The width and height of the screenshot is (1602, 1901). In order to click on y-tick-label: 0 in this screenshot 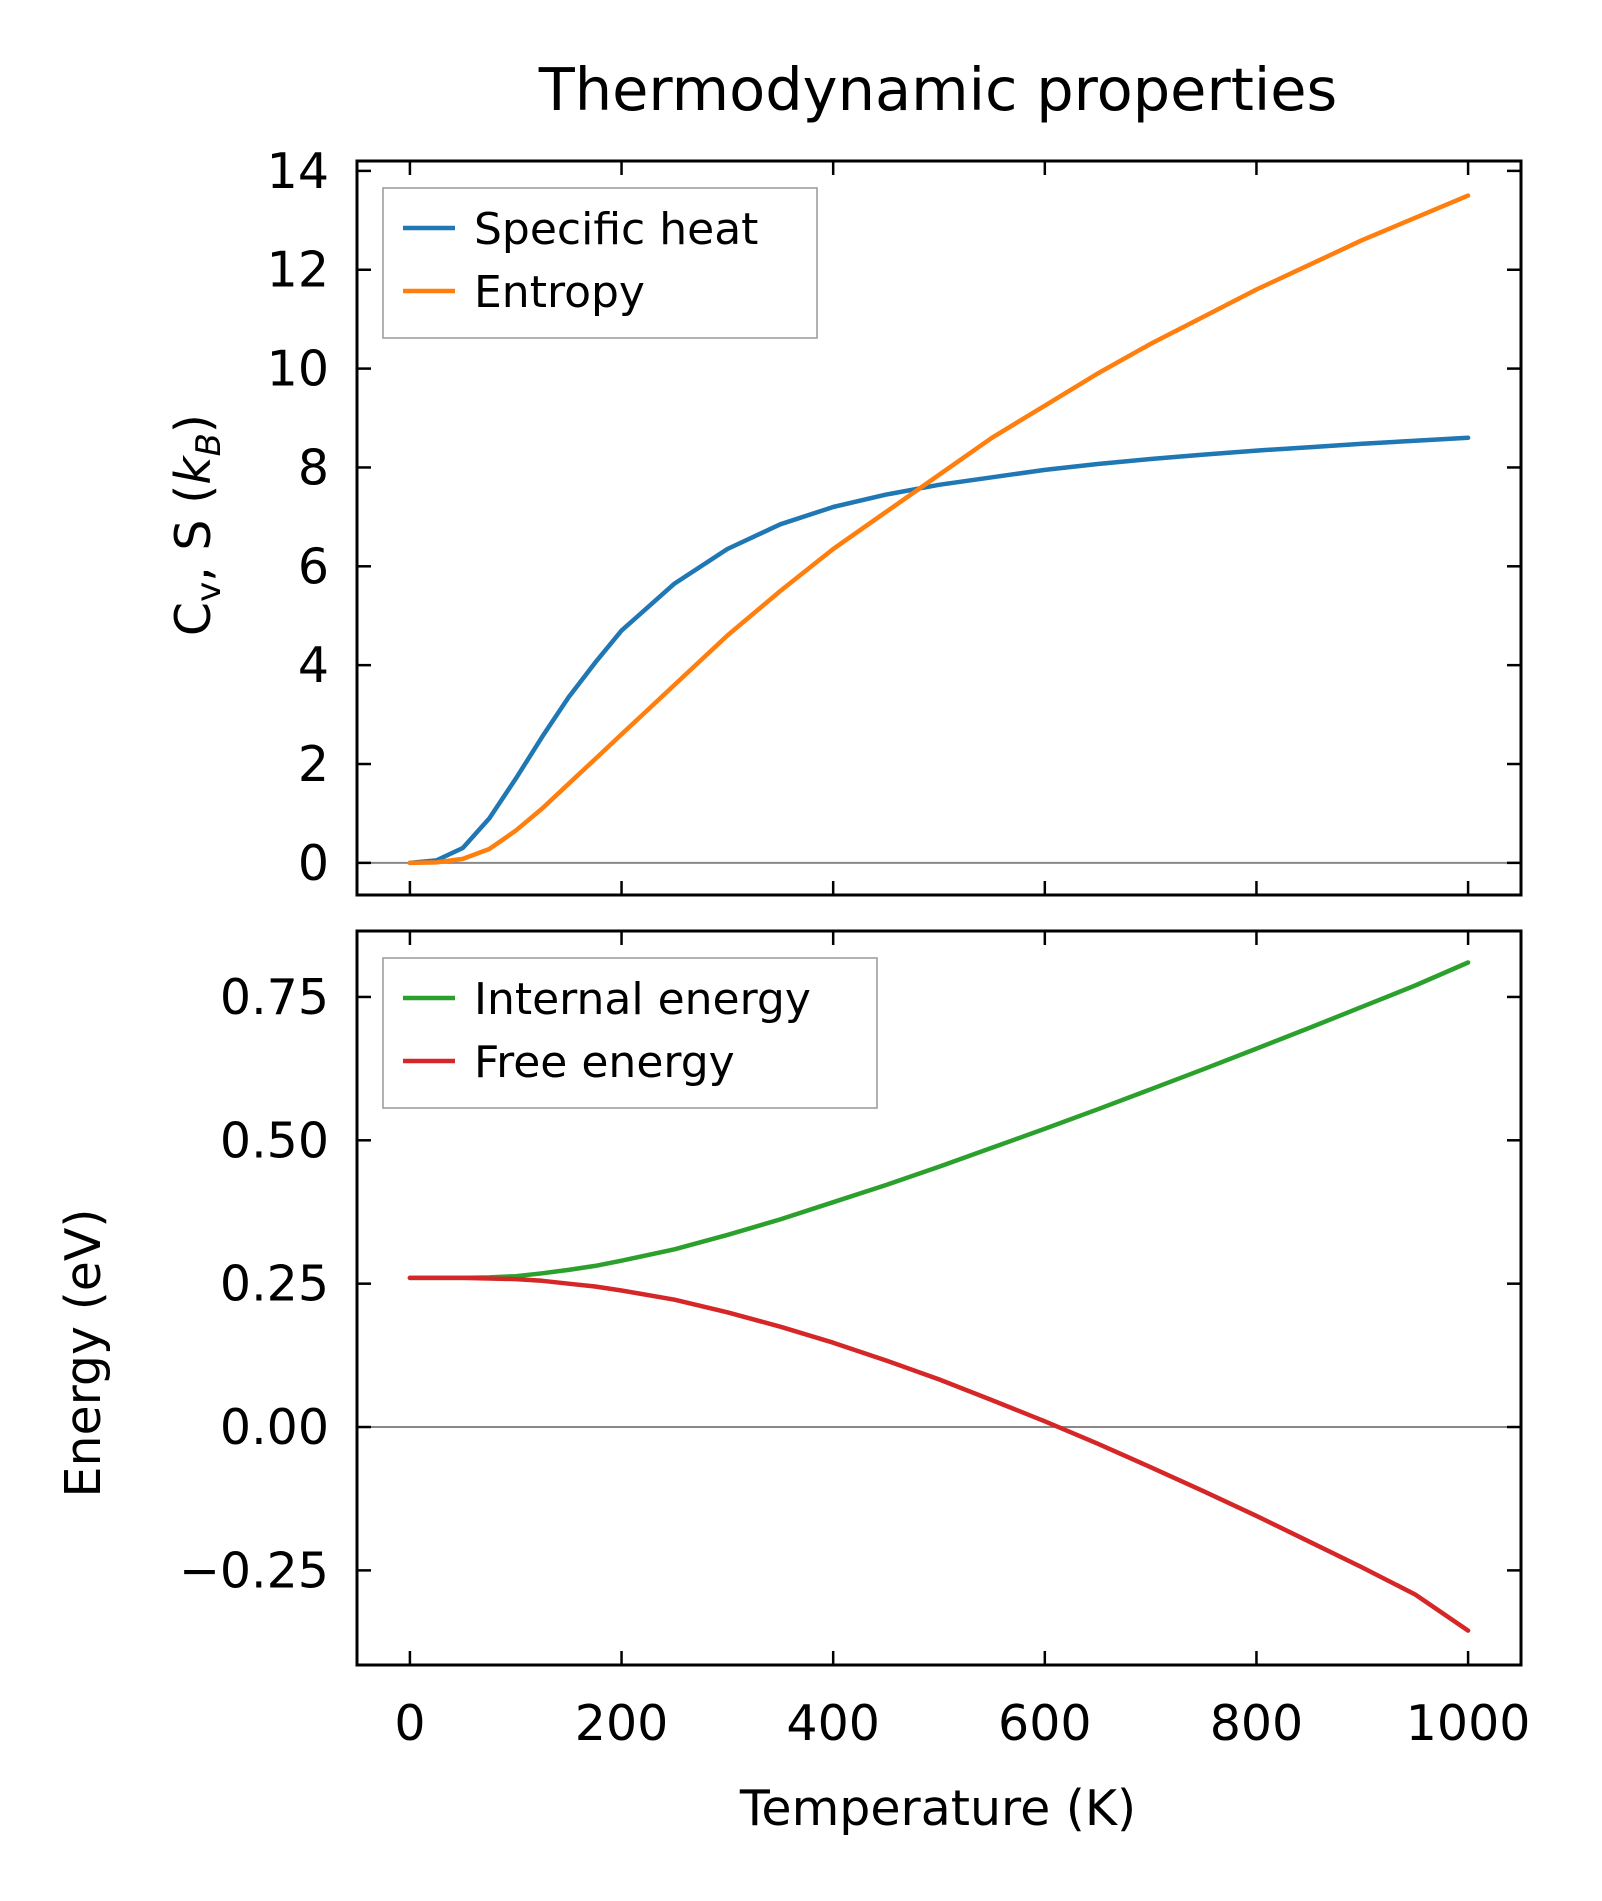, I will do `click(313, 863)`.